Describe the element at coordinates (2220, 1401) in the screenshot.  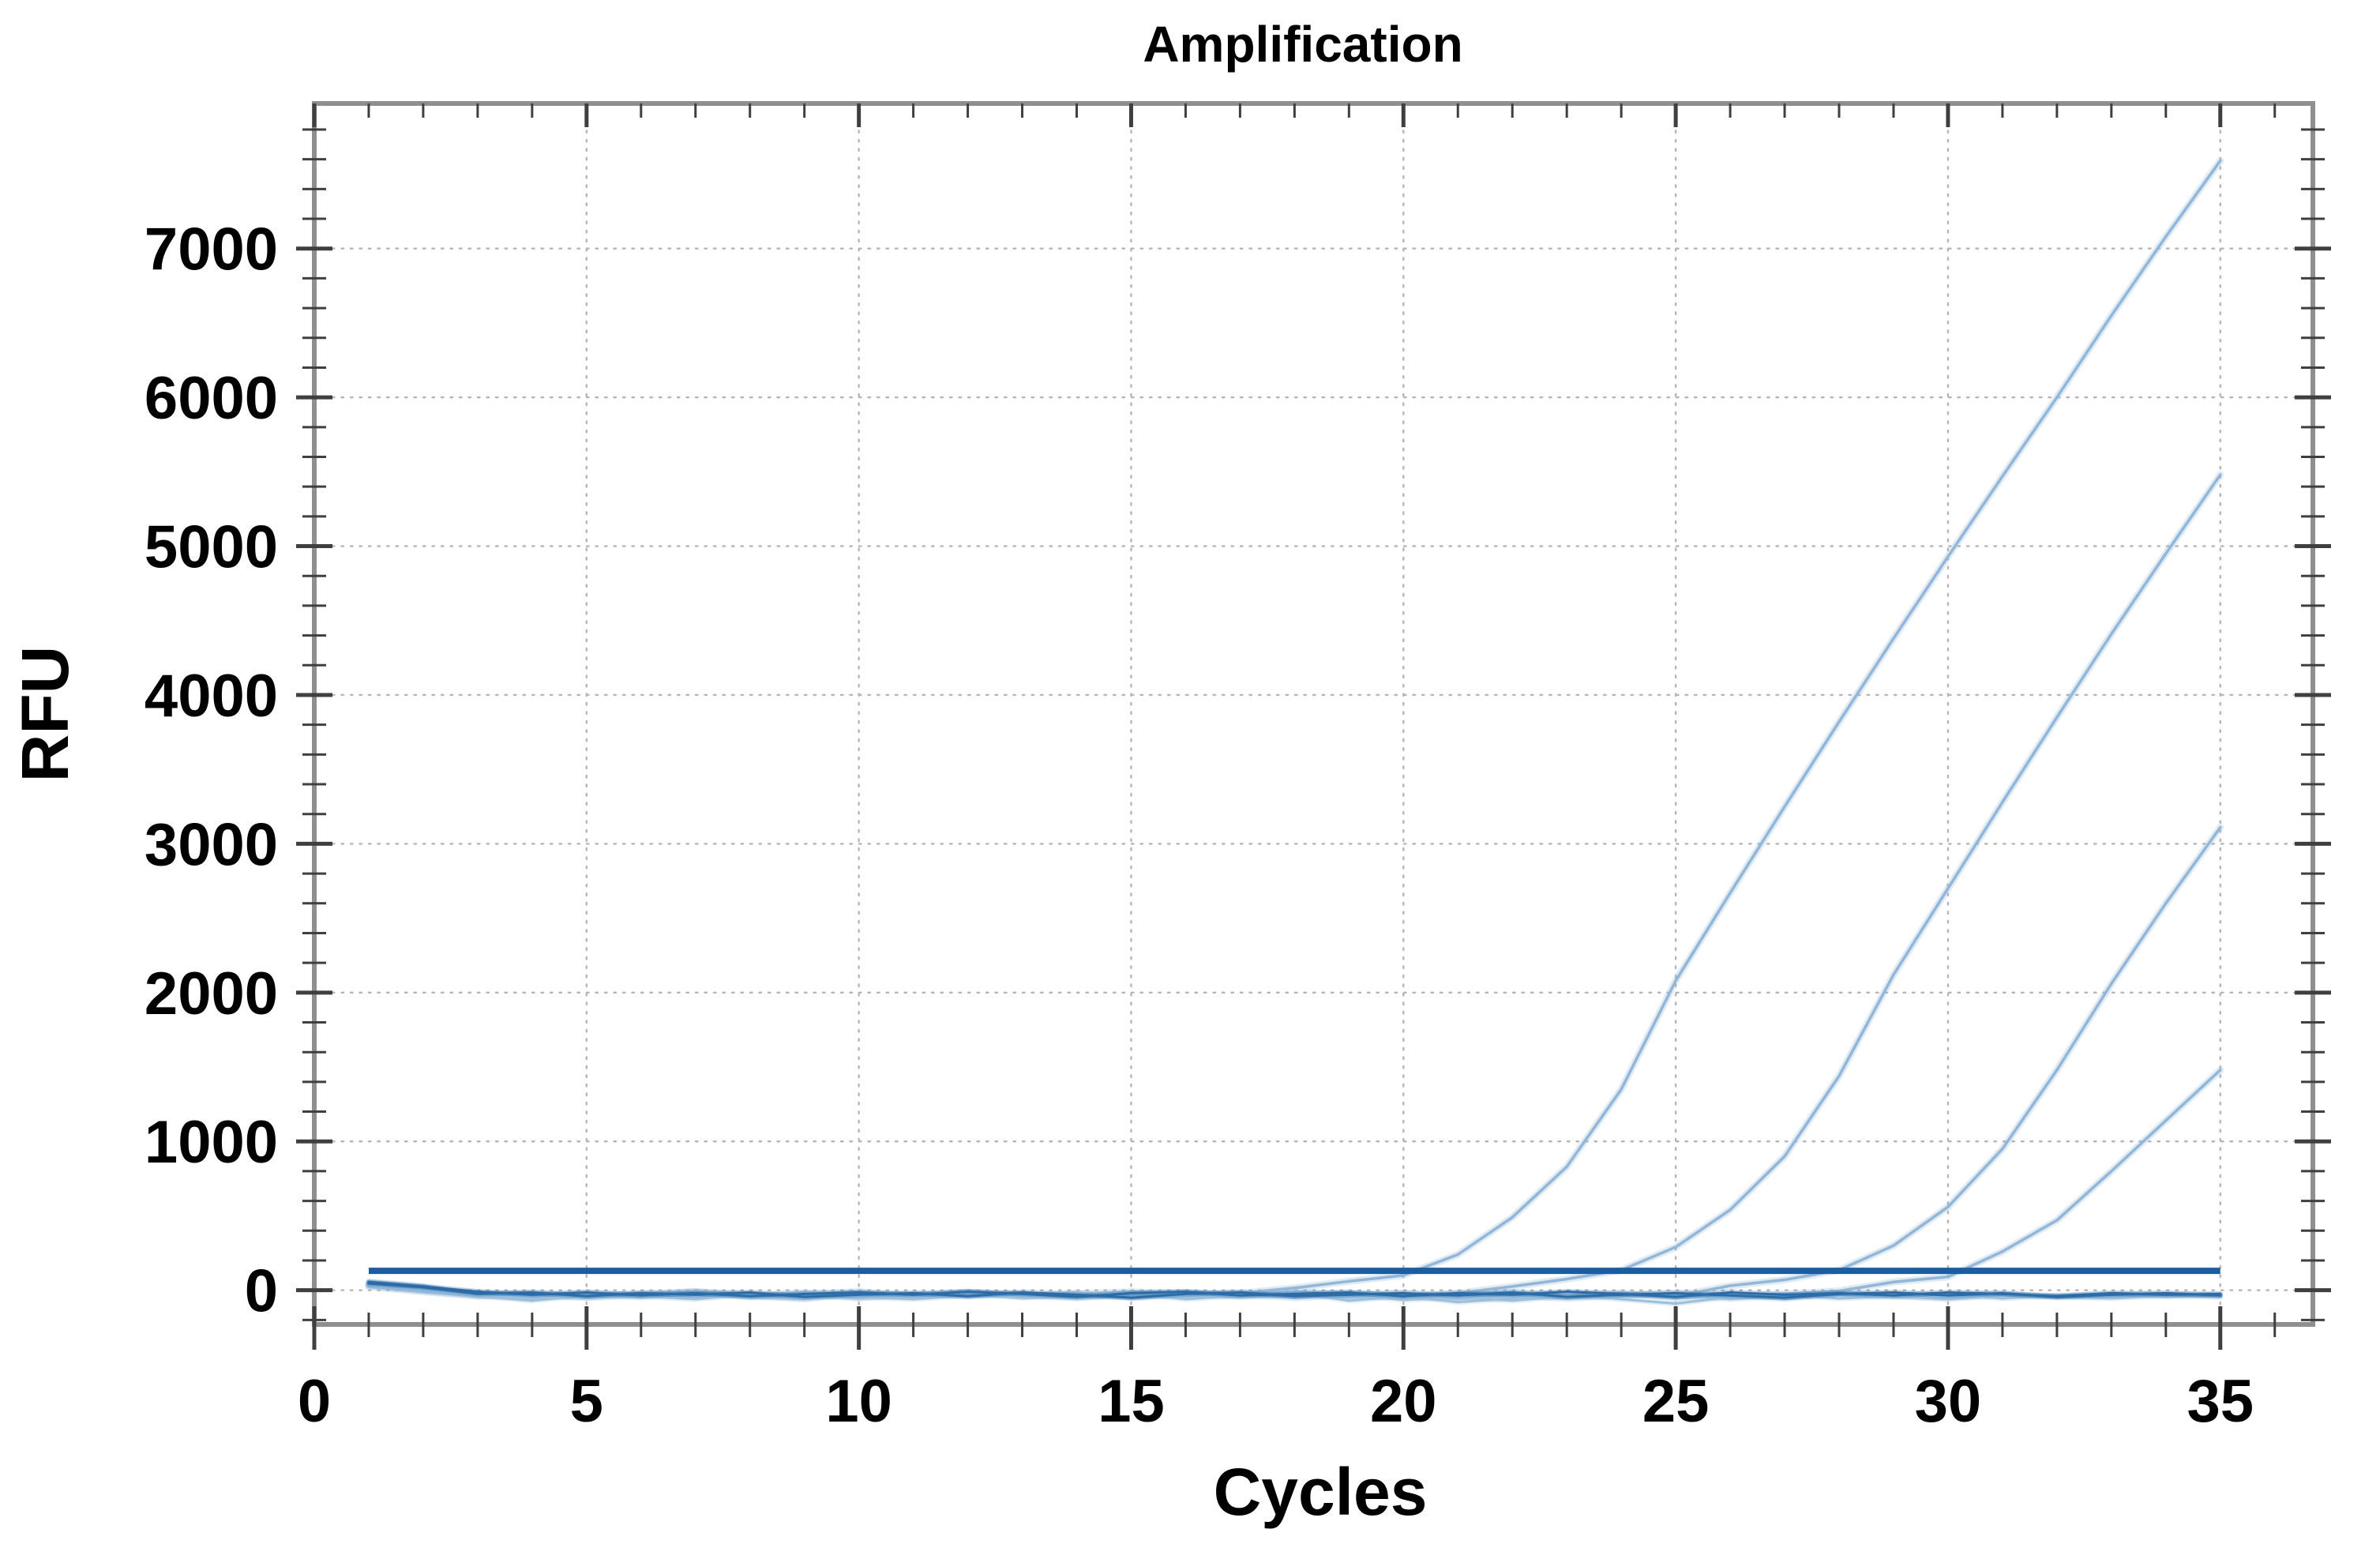
I see `x-tick-label: 35` at that location.